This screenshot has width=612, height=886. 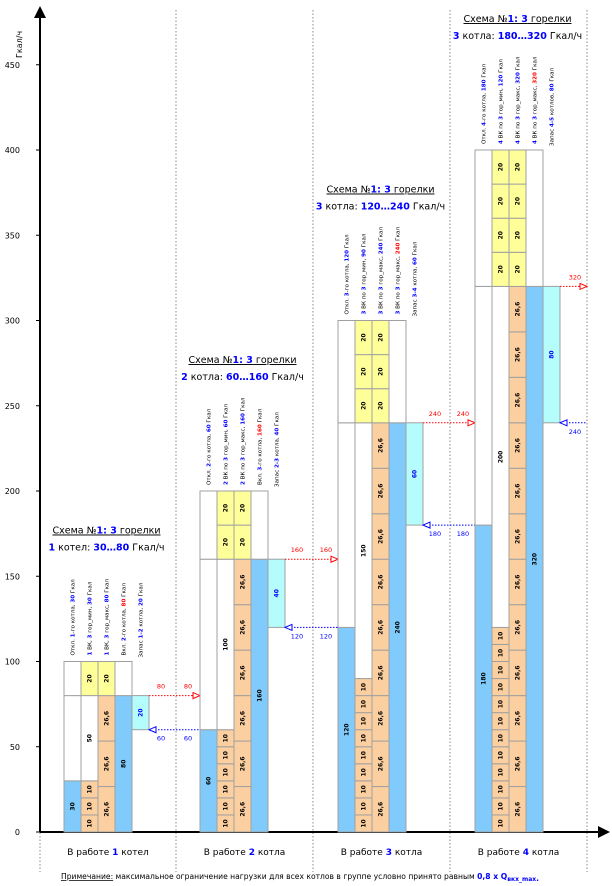 I want to click on arrow-value-label: 240, so click(x=435, y=414).